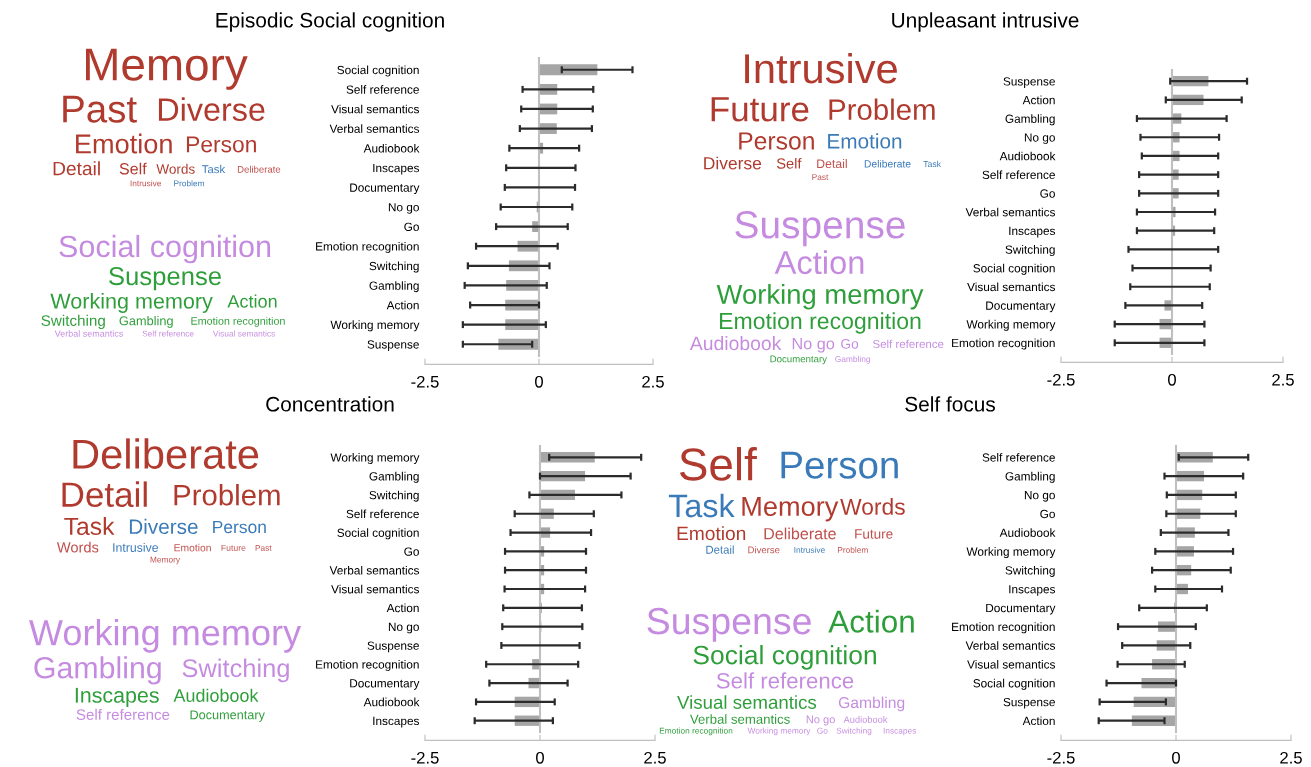  Describe the element at coordinates (852, 549) in the screenshot. I see `text: Problem` at that location.